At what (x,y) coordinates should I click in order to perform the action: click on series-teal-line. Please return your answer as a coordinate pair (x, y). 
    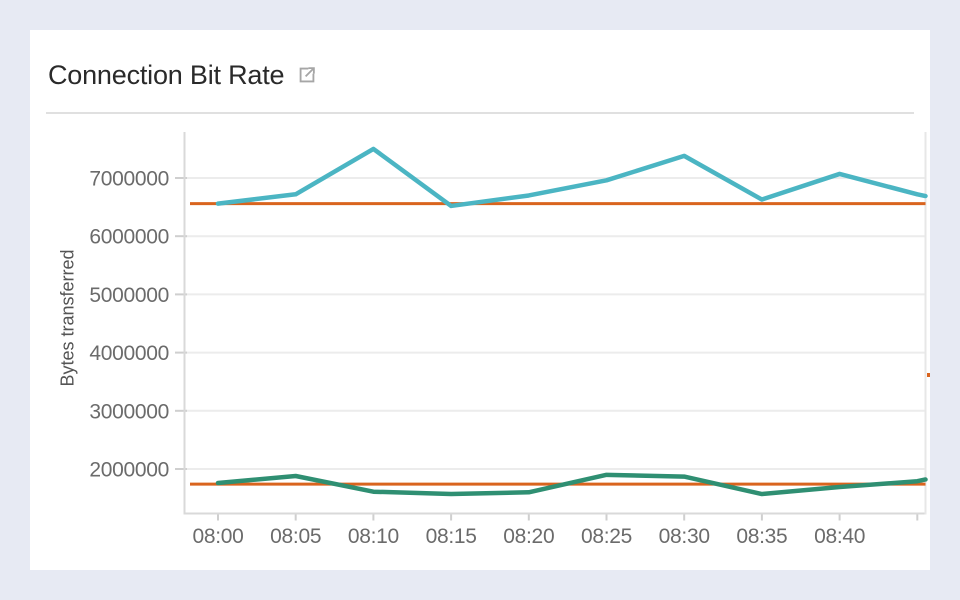
    Looking at the image, I should click on (571, 177).